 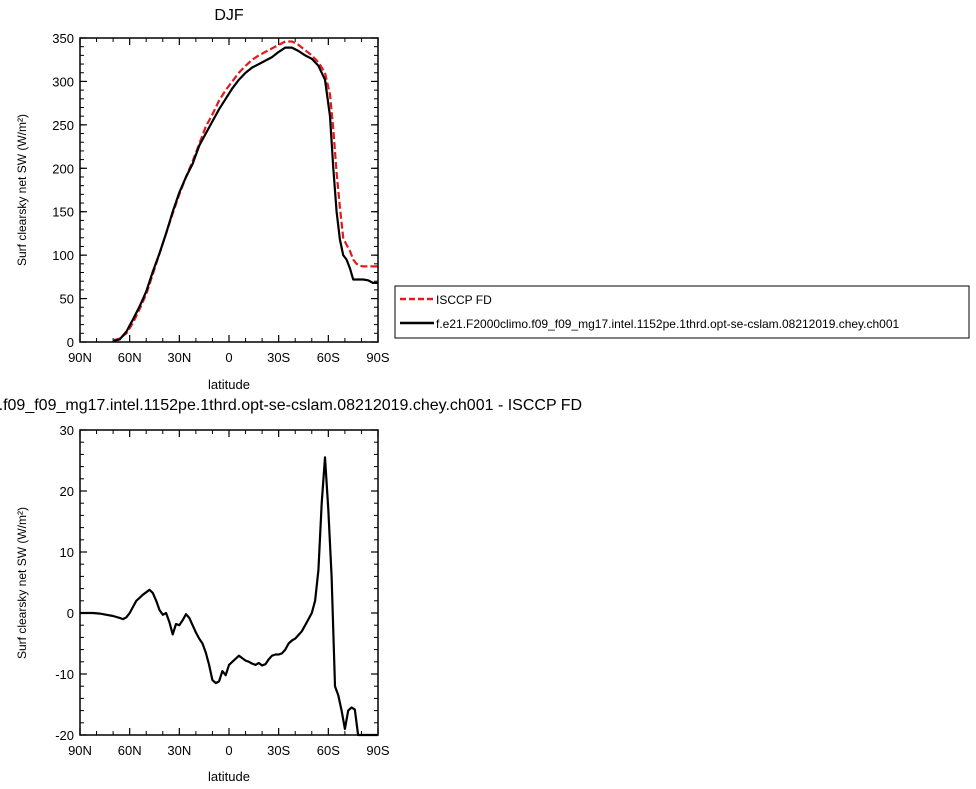 What do you see at coordinates (229, 384) in the screenshot?
I see `top-xlabel: latitude` at bounding box center [229, 384].